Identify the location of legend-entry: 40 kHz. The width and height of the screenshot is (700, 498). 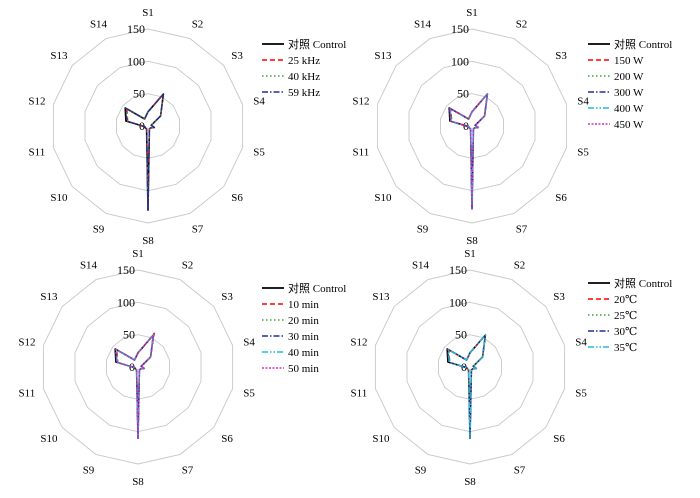
(304, 77).